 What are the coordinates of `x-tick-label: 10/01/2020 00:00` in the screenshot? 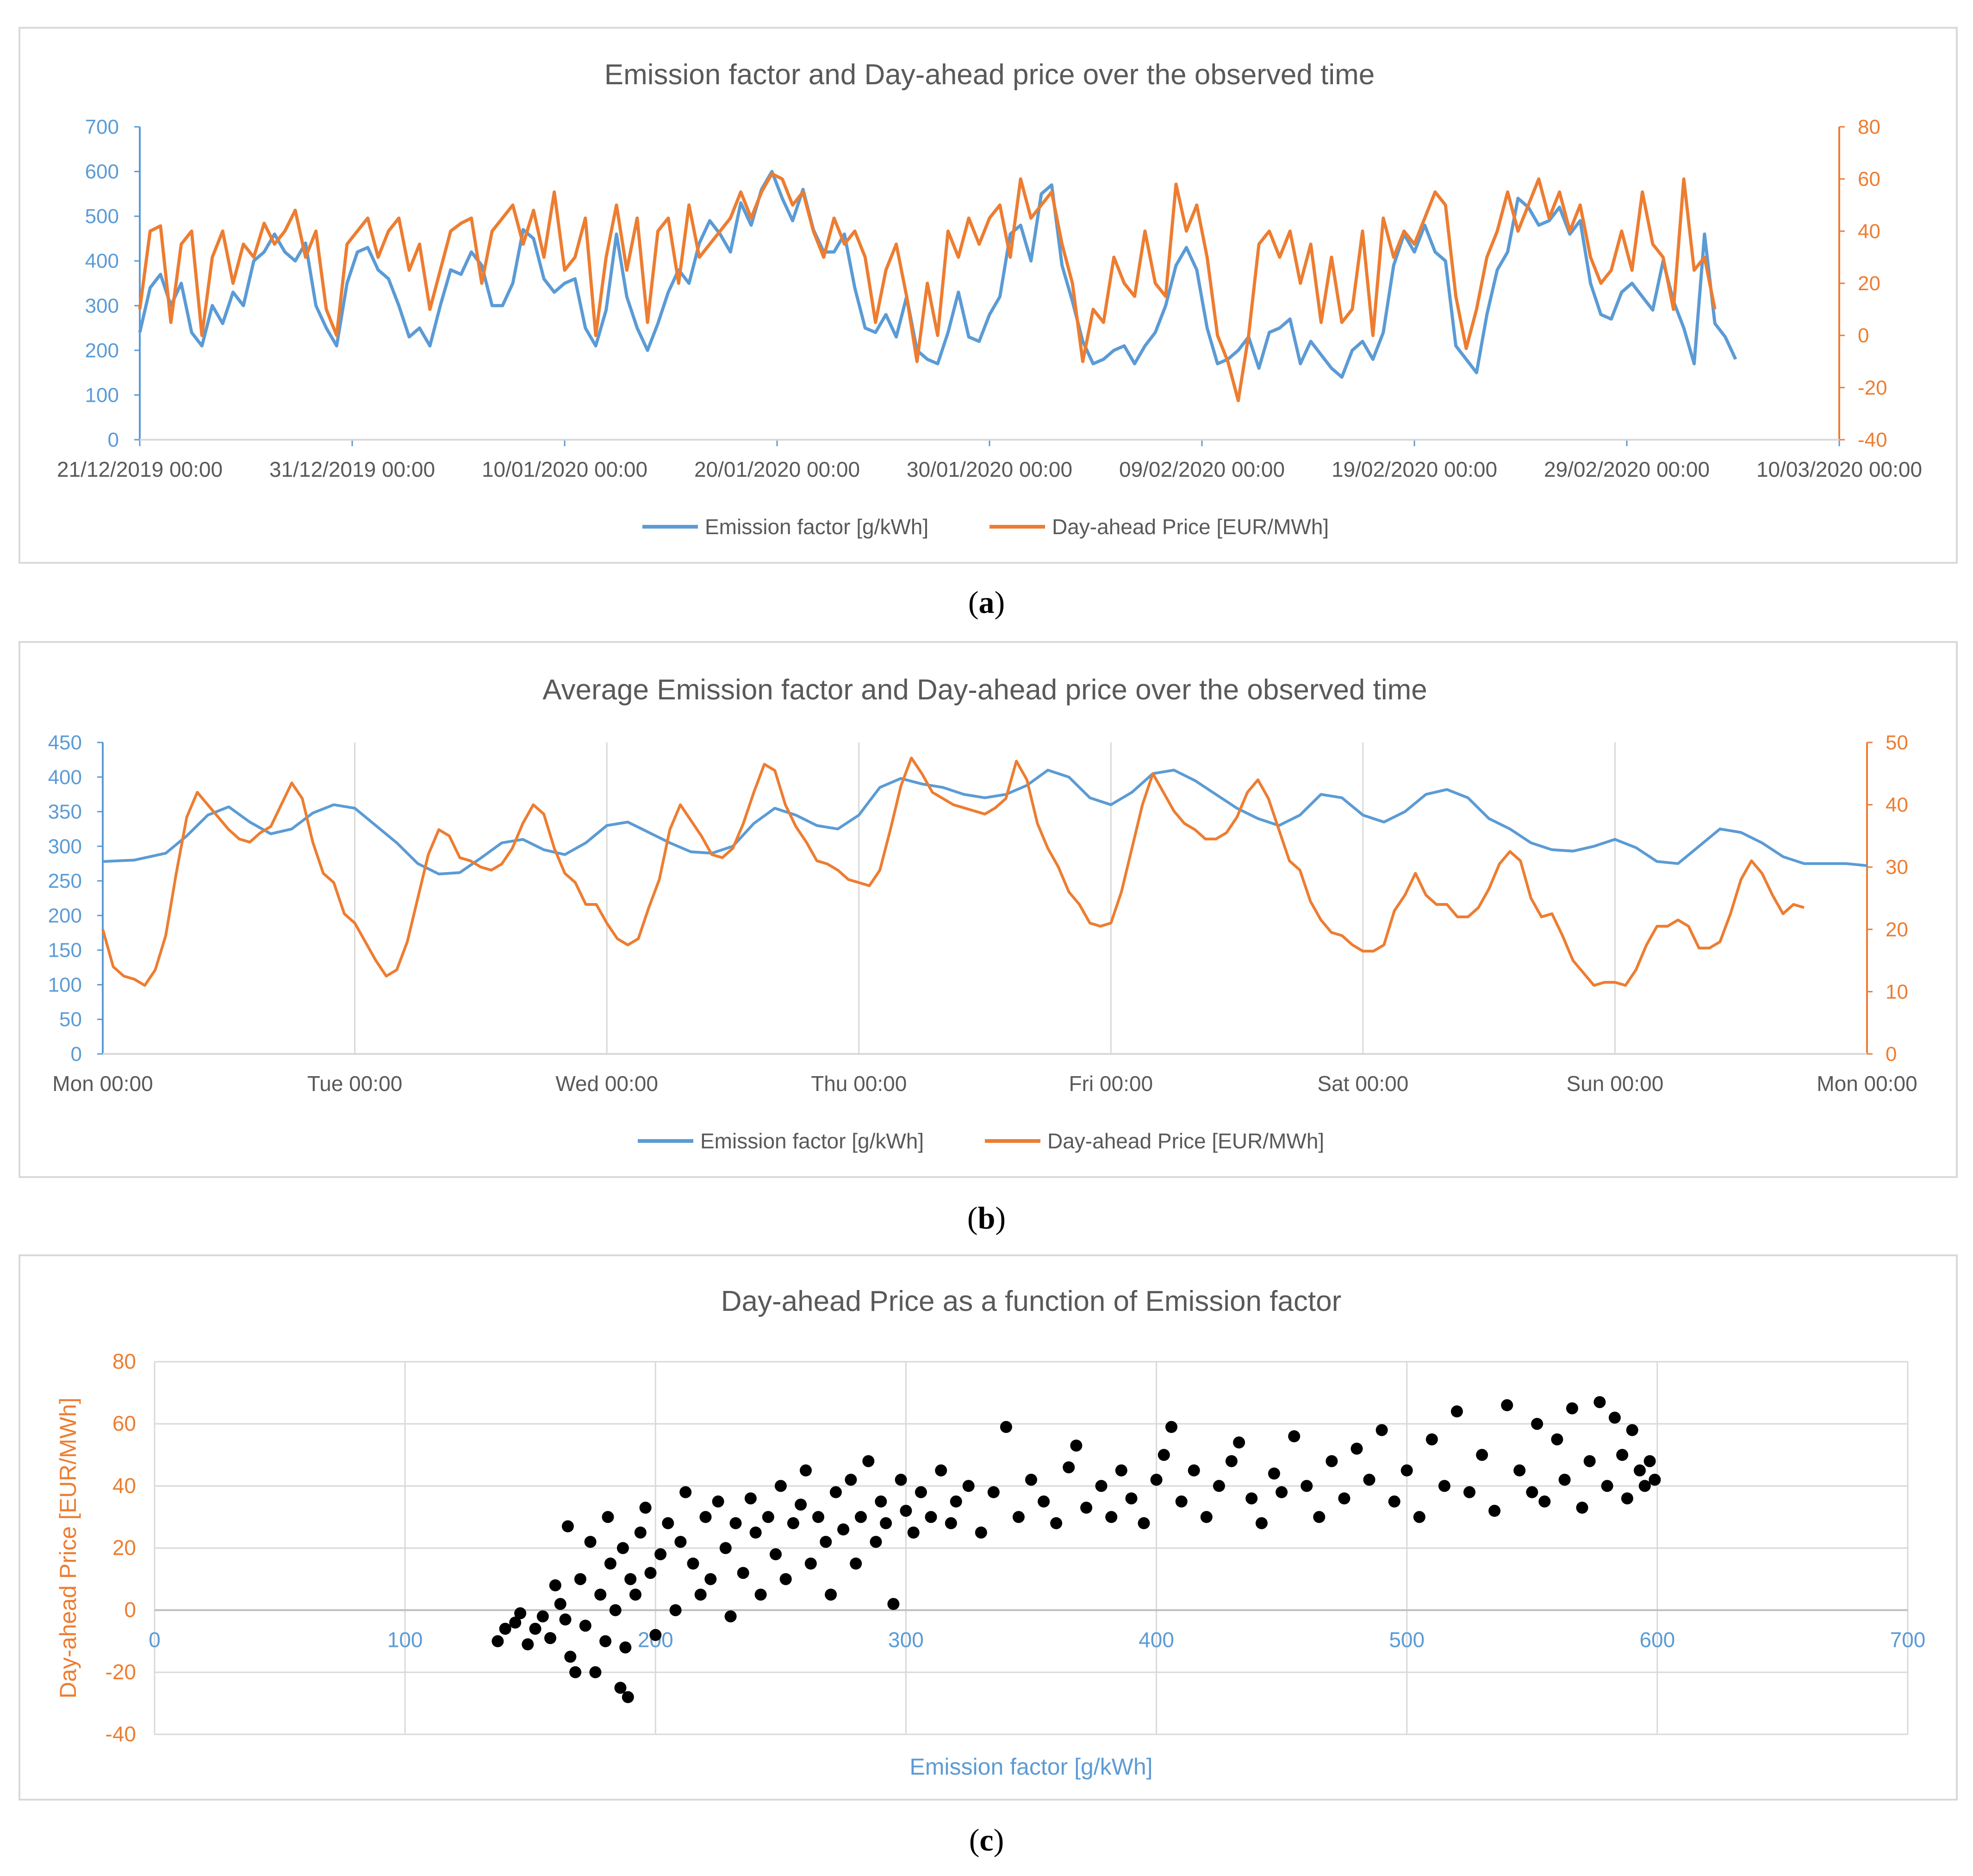 It's located at (564, 469).